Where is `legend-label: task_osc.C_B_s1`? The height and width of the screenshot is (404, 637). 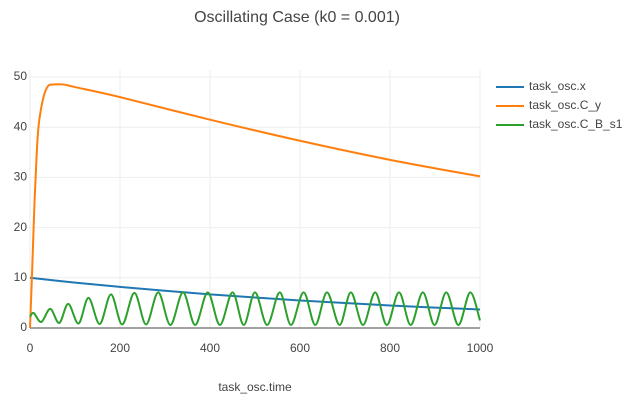
legend-label: task_osc.C_B_s1 is located at coordinates (576, 124).